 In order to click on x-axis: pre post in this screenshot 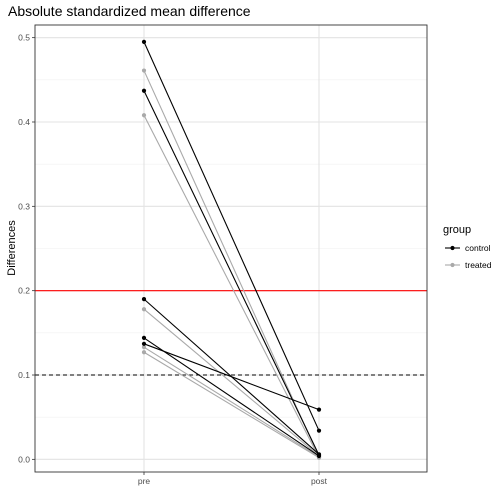, I will do `click(233, 479)`.